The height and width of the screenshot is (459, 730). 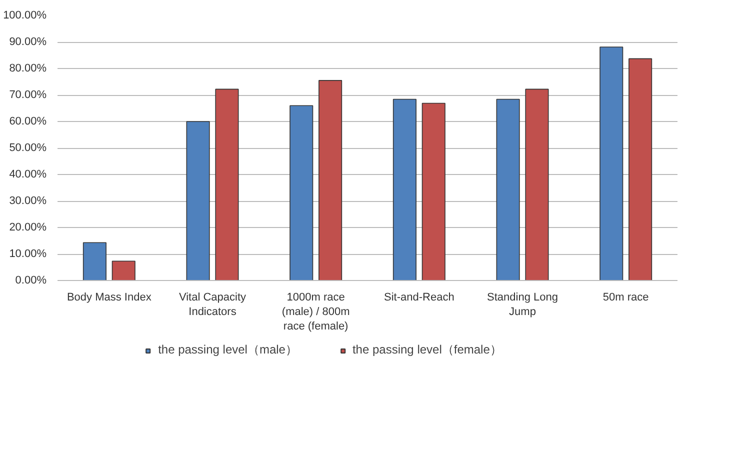 I want to click on y-tick-label: 20.00%, so click(x=28, y=228).